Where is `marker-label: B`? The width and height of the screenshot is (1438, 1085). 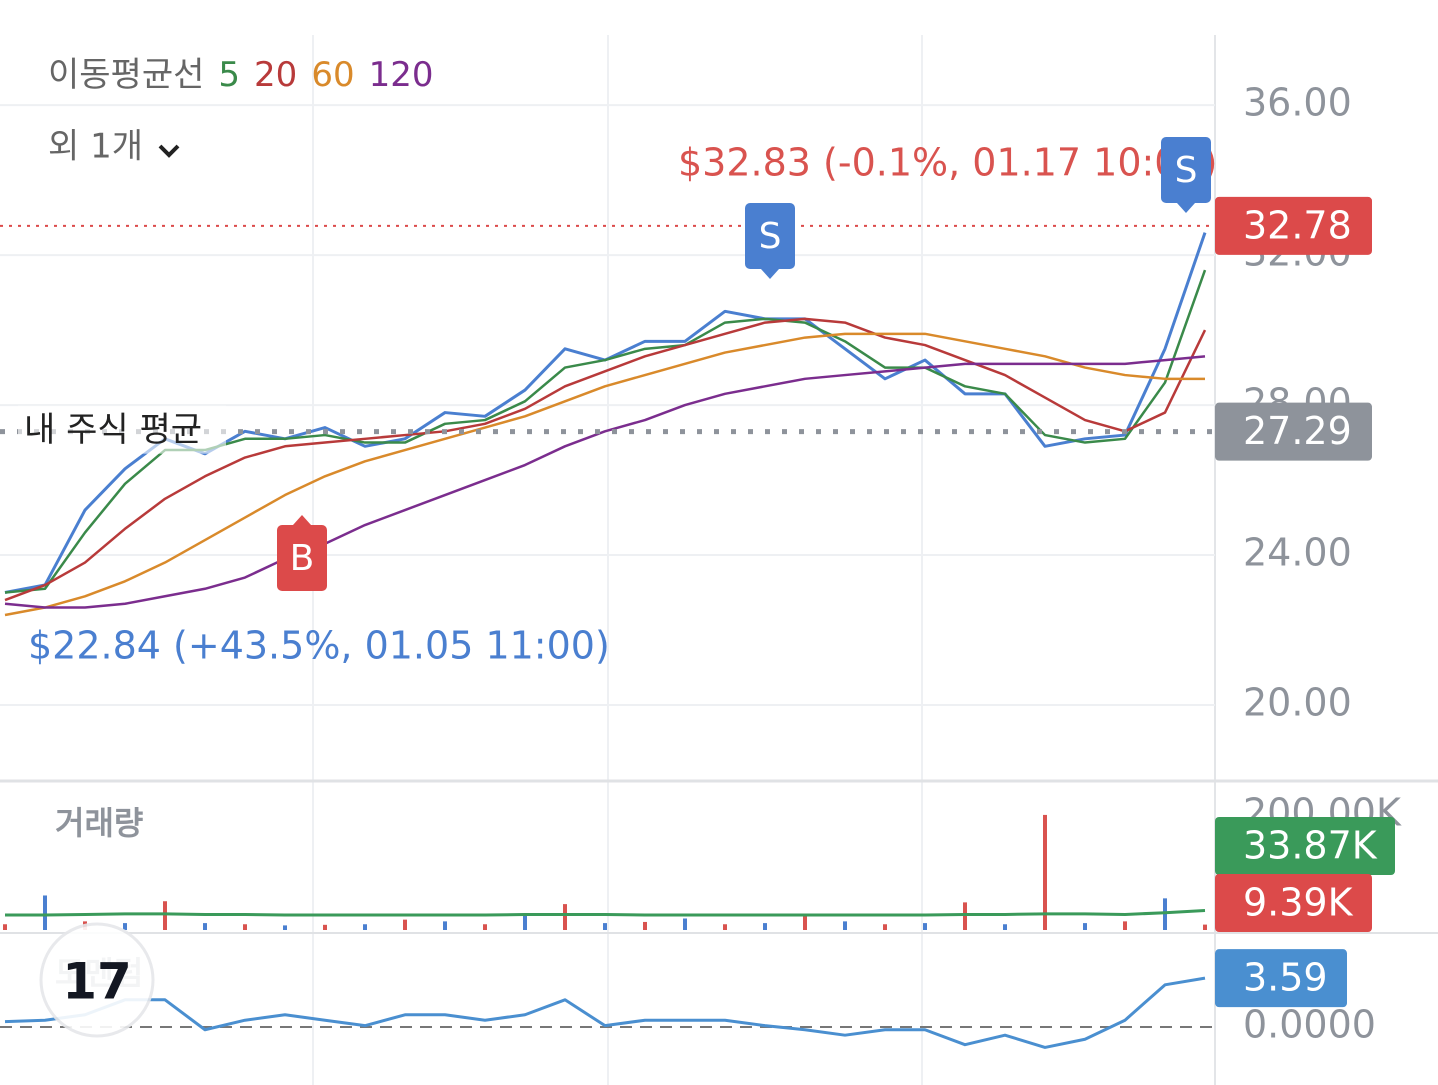 marker-label: B is located at coordinates (302, 558).